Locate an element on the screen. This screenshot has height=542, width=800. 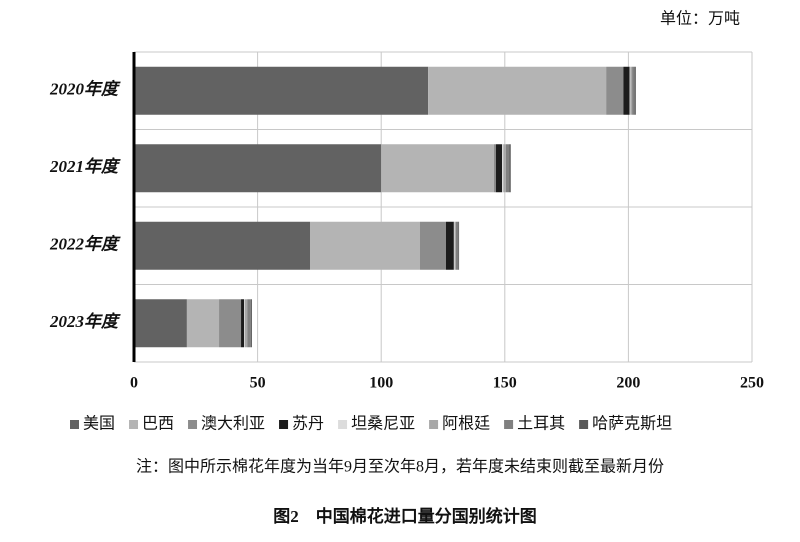
y-tick-label: 2020年度 is located at coordinates (85, 89).